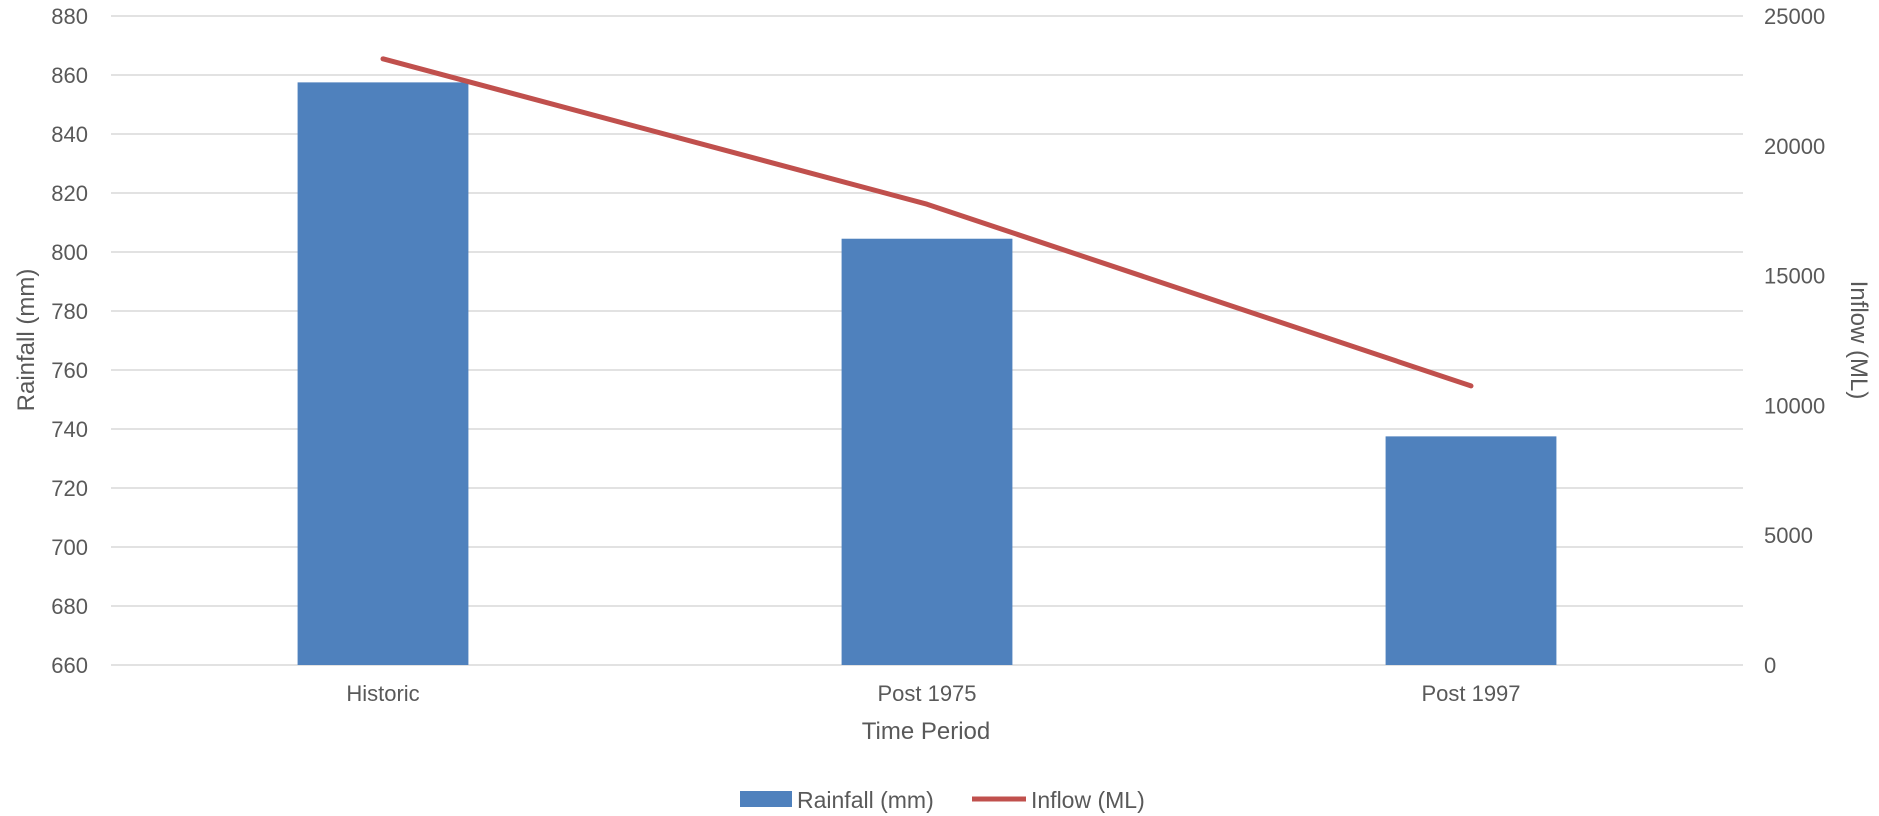 This screenshot has height=816, width=1879. Describe the element at coordinates (69, 665) in the screenshot. I see `left-tick-label: 660` at that location.